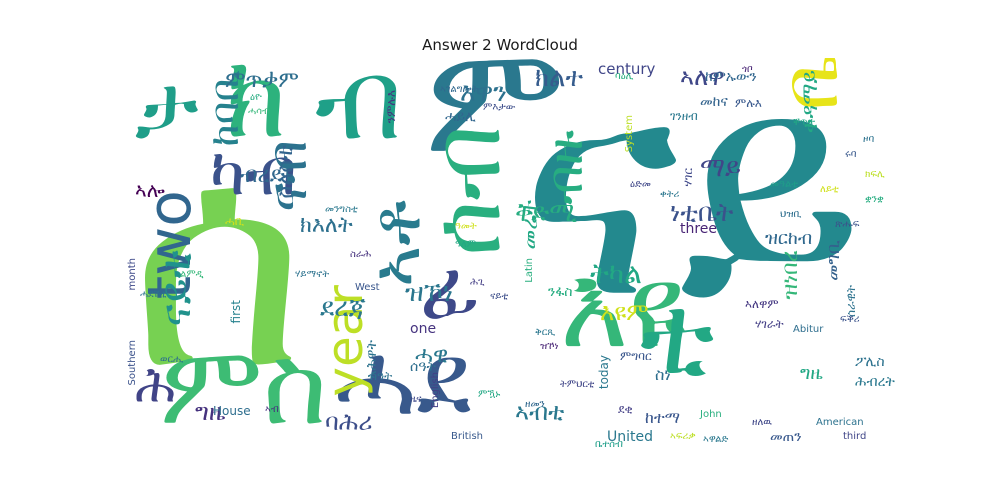 The height and width of the screenshot is (500, 1000). What do you see at coordinates (349, 422) in the screenshot?
I see `word-cloud-word: ባሕሪ` at bounding box center [349, 422].